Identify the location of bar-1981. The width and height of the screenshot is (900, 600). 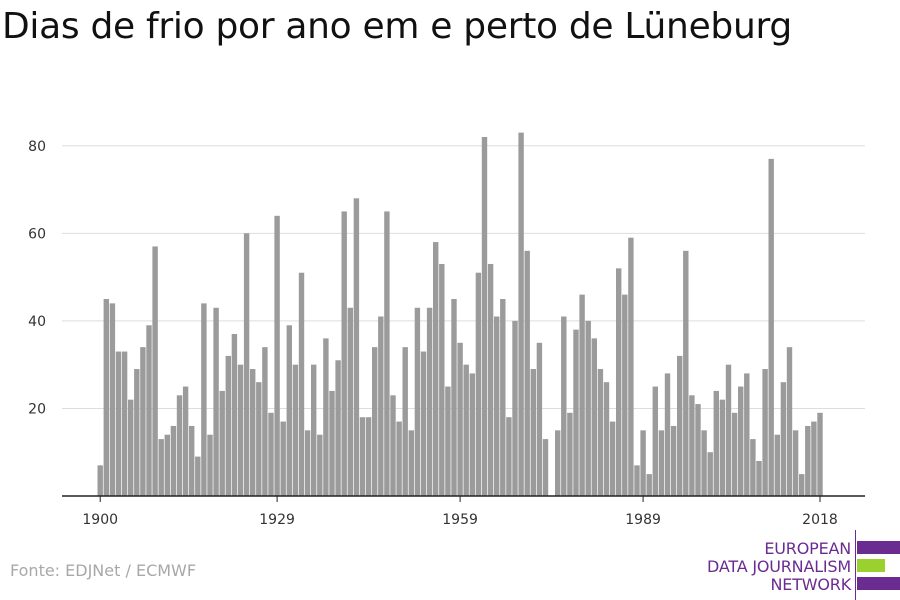
(594, 417).